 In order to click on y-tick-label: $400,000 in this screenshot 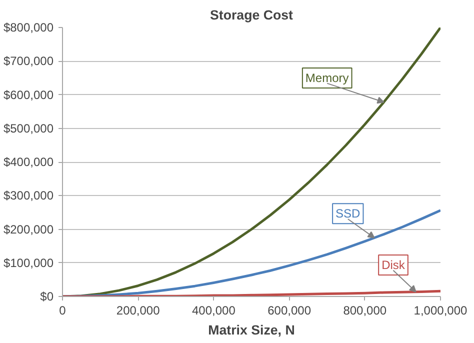, I will do `click(28, 162)`.